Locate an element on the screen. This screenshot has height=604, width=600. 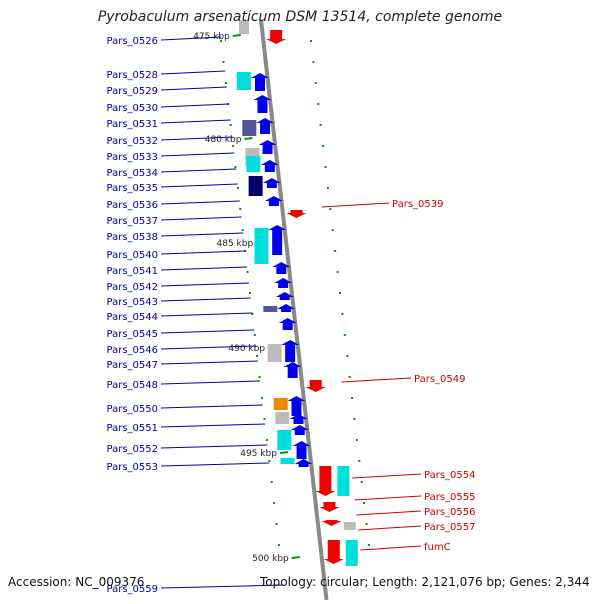
forward-gene-label: Pars_0548 is located at coordinates (132, 385).